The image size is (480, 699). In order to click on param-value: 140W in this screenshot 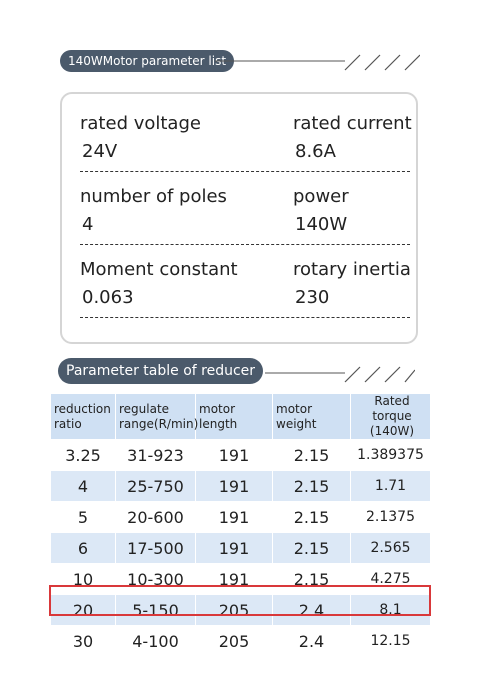, I will do `click(321, 224)`.